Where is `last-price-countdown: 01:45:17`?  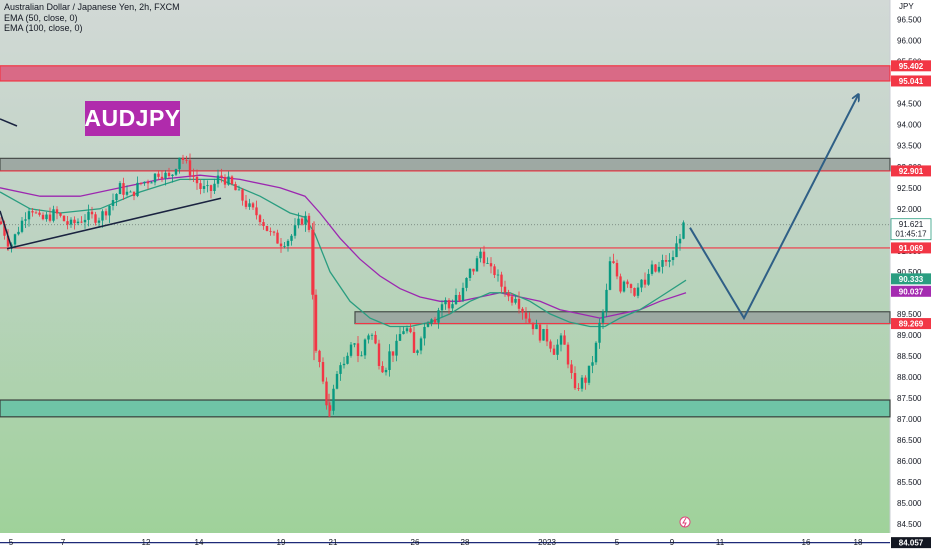
last-price-countdown: 01:45:17 is located at coordinates (911, 234).